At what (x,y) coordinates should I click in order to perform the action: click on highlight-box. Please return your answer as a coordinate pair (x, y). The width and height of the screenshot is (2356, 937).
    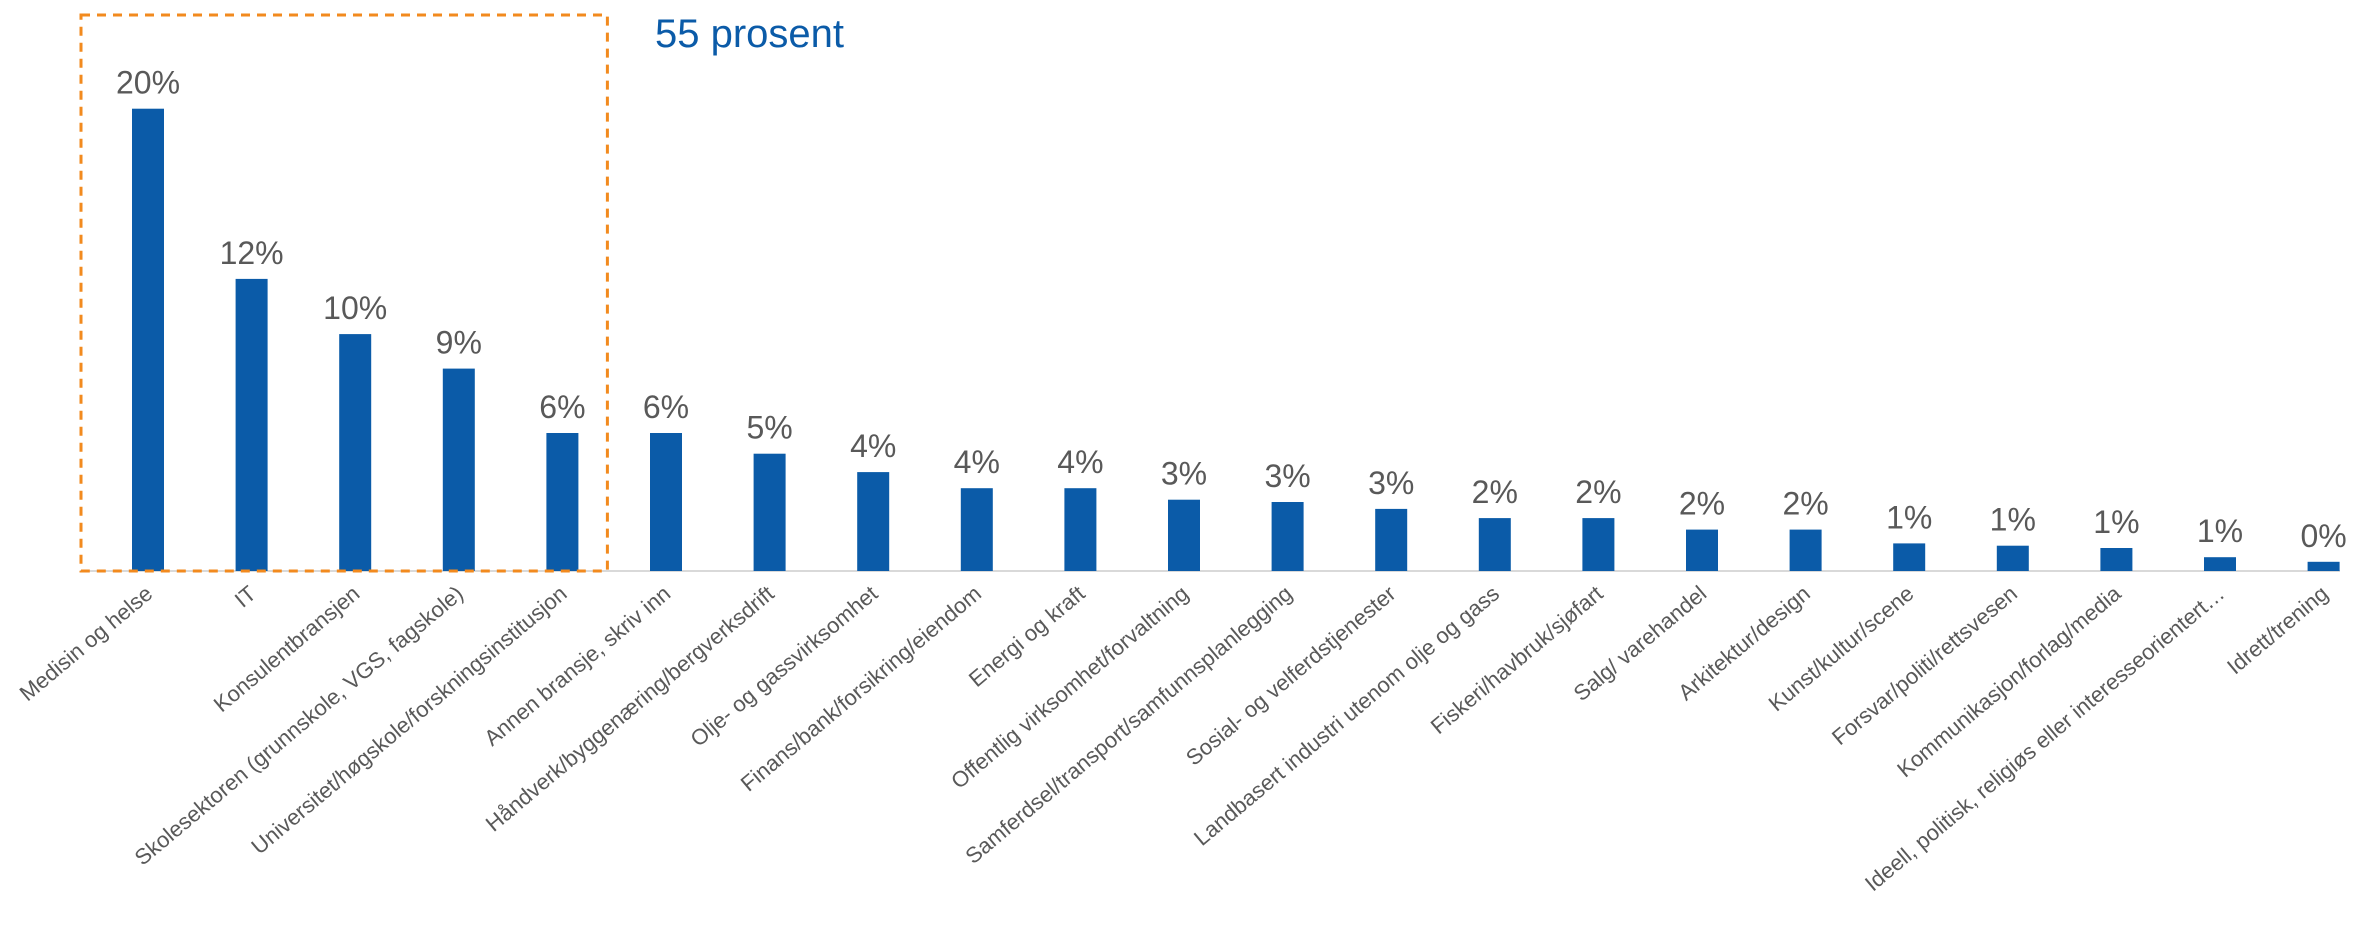
    Looking at the image, I should click on (344, 293).